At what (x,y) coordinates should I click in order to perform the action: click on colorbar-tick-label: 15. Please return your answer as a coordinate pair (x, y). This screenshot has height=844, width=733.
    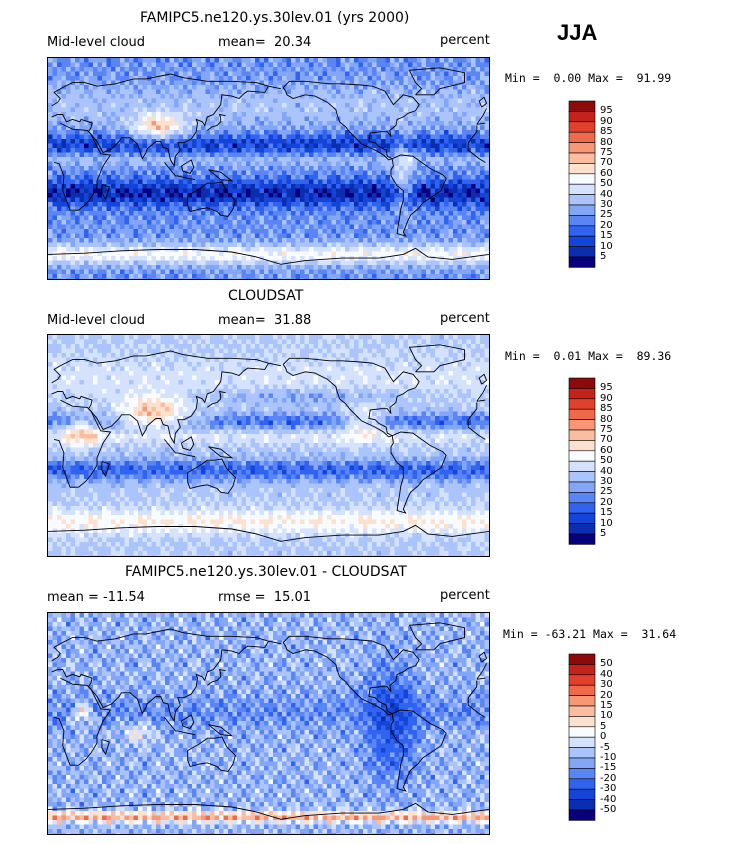
    Looking at the image, I should click on (606, 236).